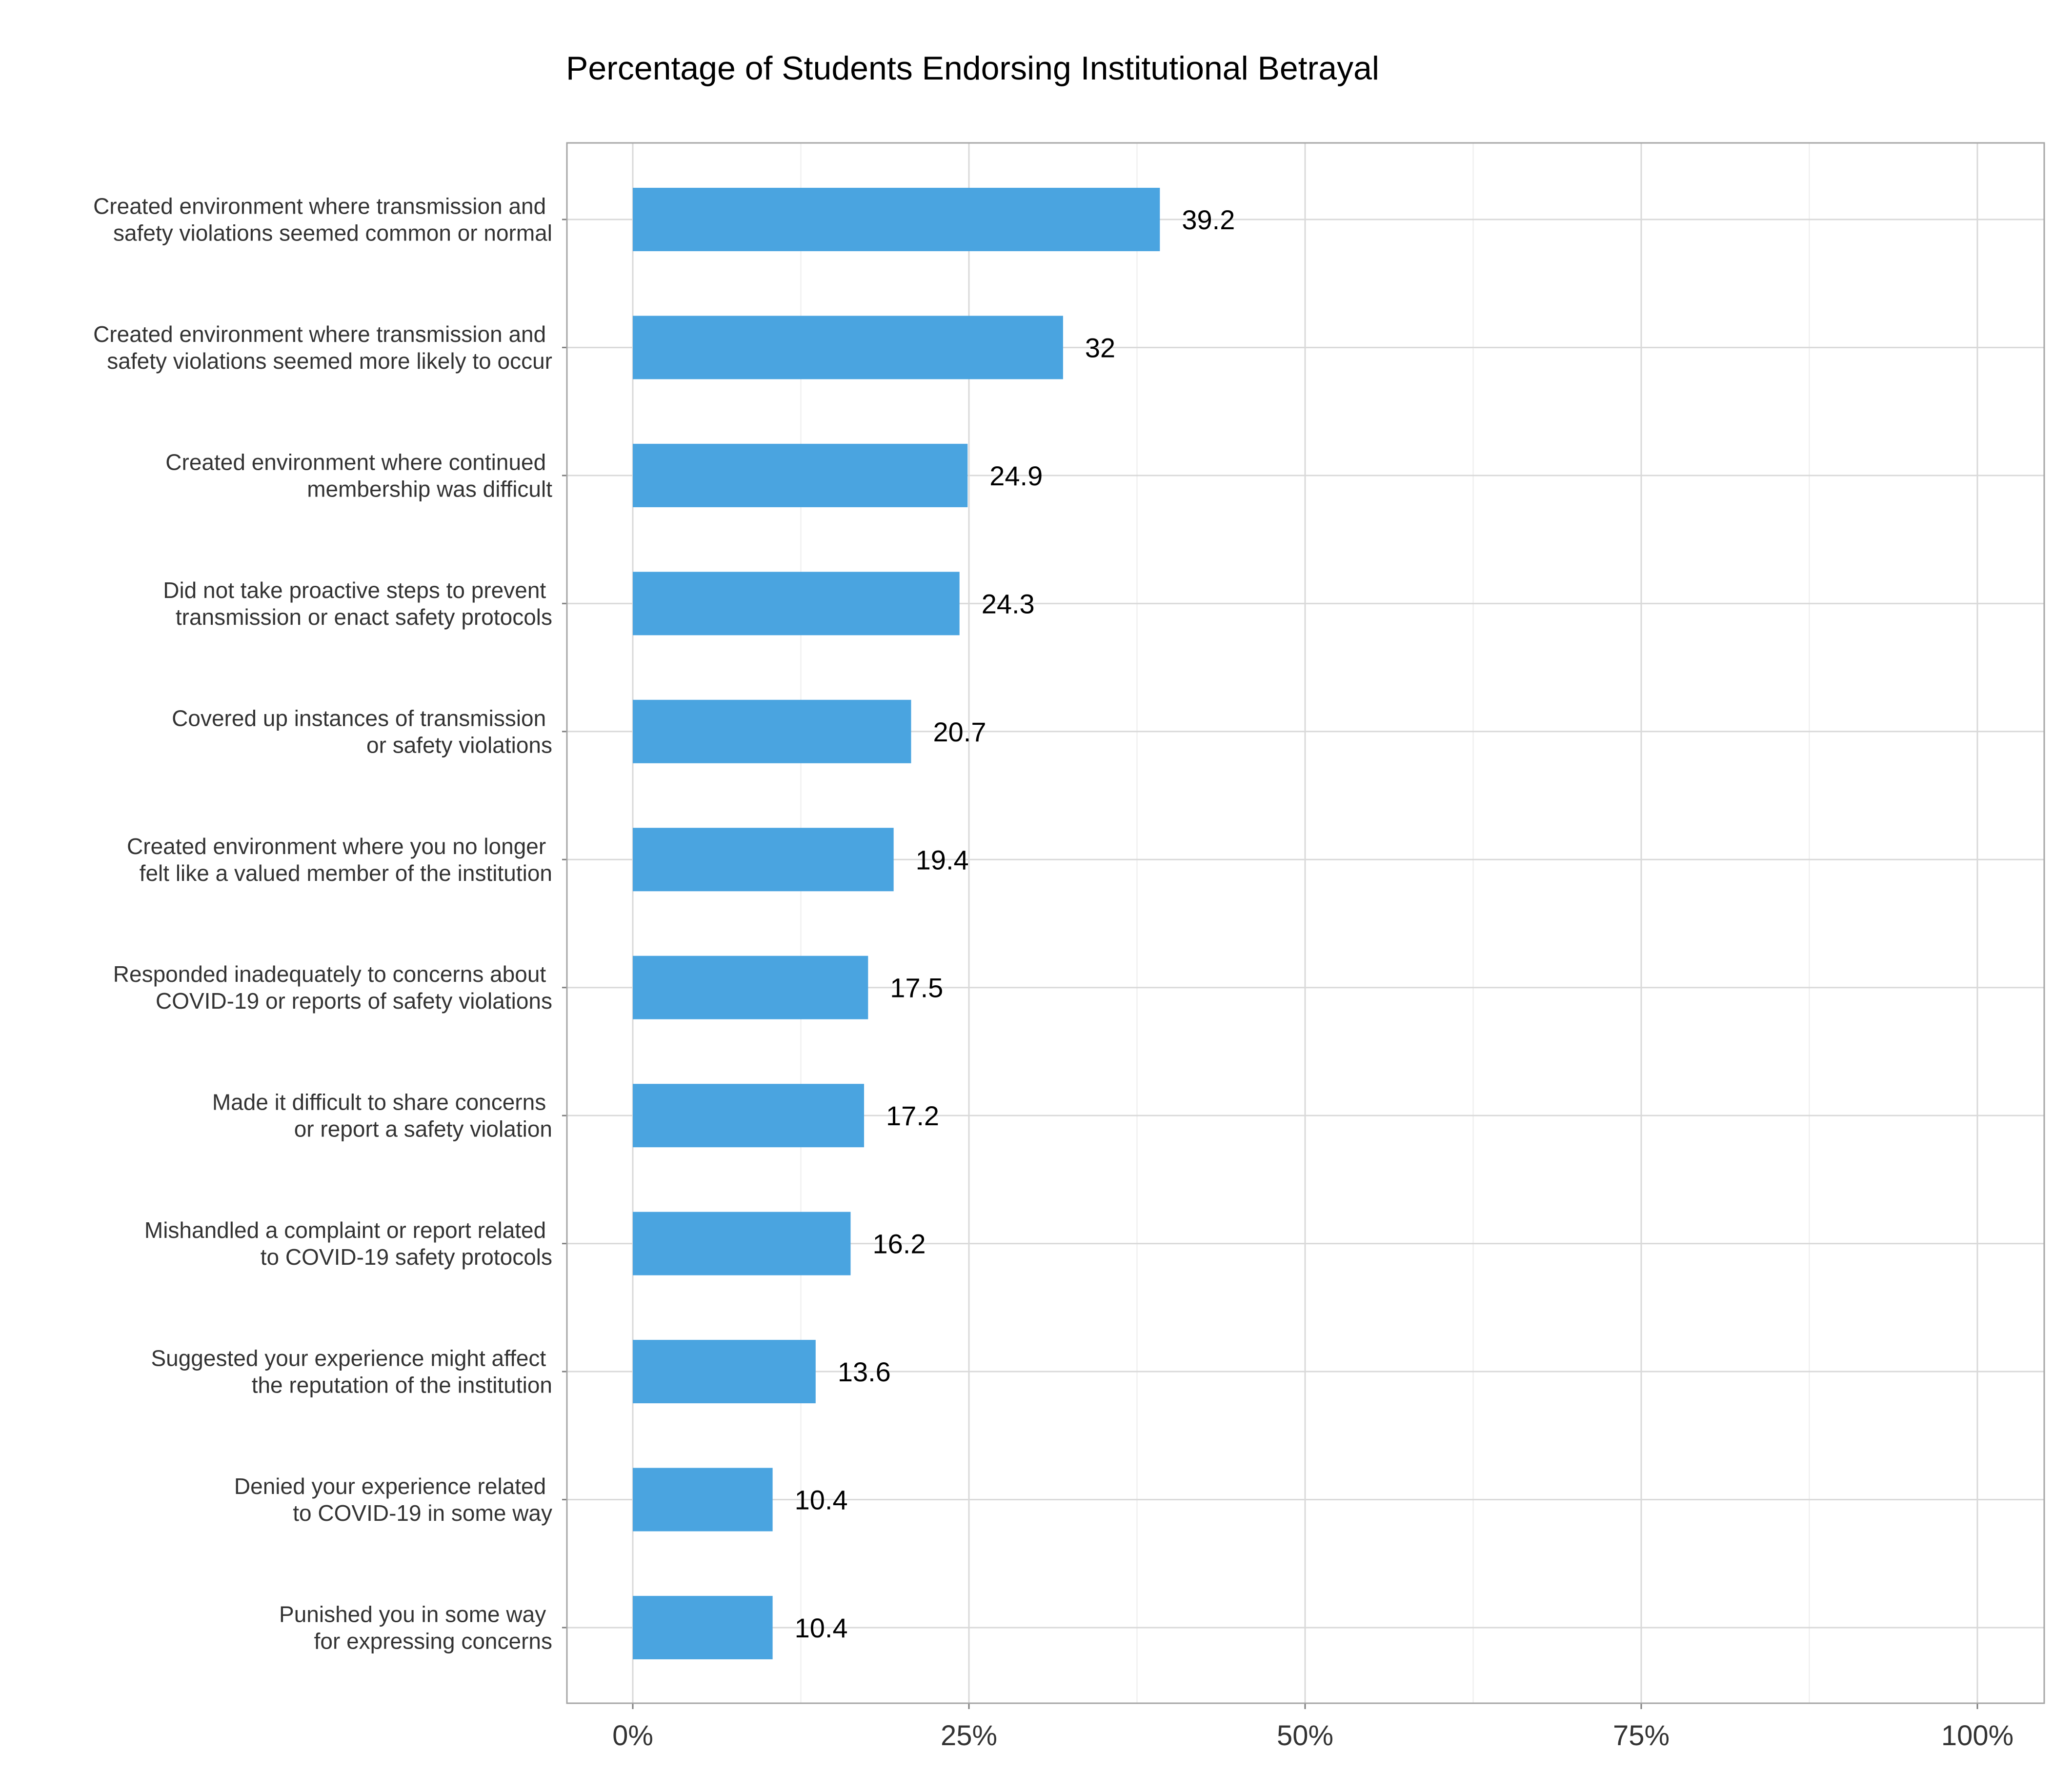 This screenshot has height=1792, width=2053. Describe the element at coordinates (1641, 1736) in the screenshot. I see `x-tick-label: 75%` at that location.